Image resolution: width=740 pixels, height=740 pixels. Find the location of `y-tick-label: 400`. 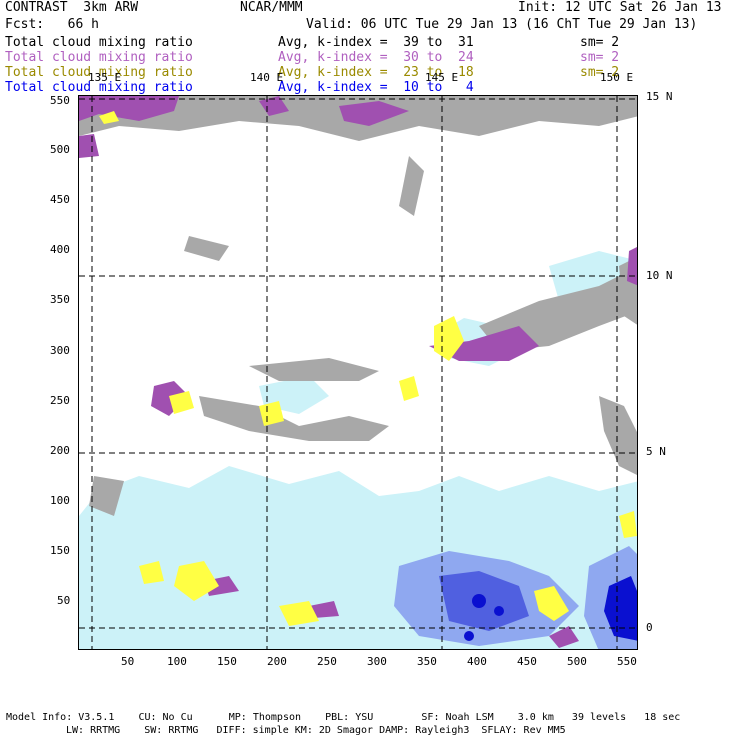

y-tick-label: 400 is located at coordinates (60, 249).